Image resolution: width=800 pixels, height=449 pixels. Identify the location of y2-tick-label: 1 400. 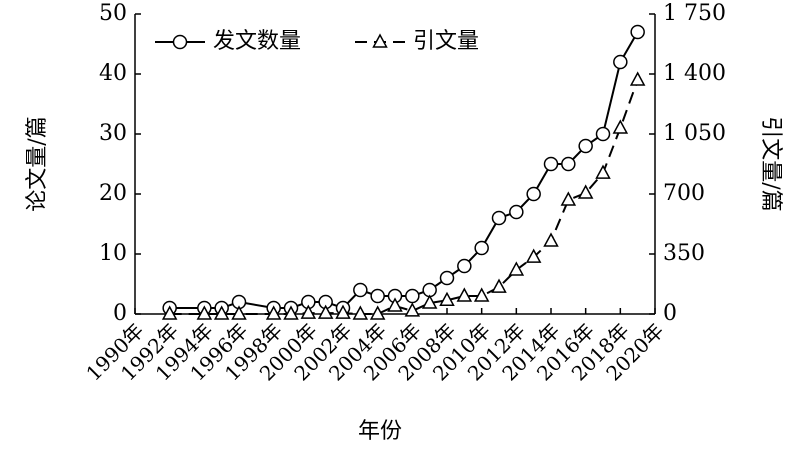
(694, 73).